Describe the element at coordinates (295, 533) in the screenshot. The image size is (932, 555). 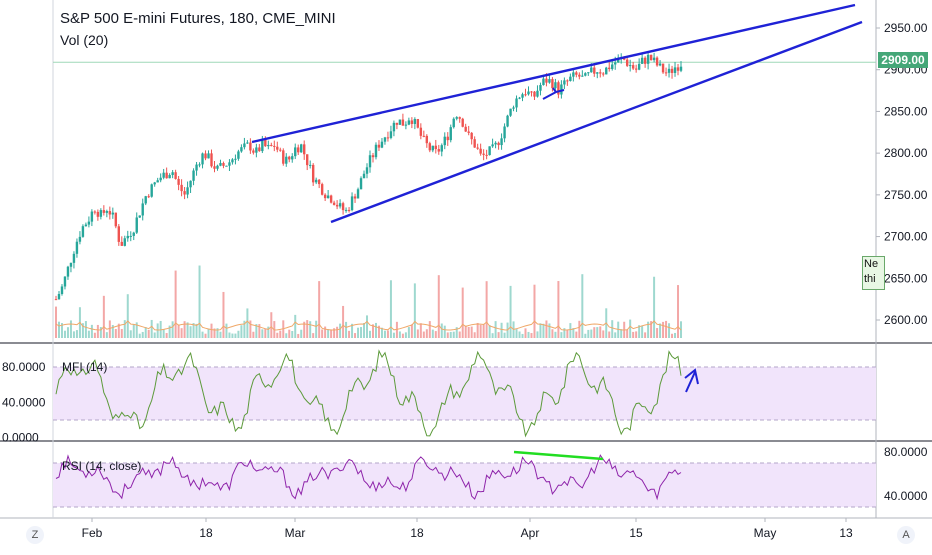
I see `time-tick-label: Mar` at that location.